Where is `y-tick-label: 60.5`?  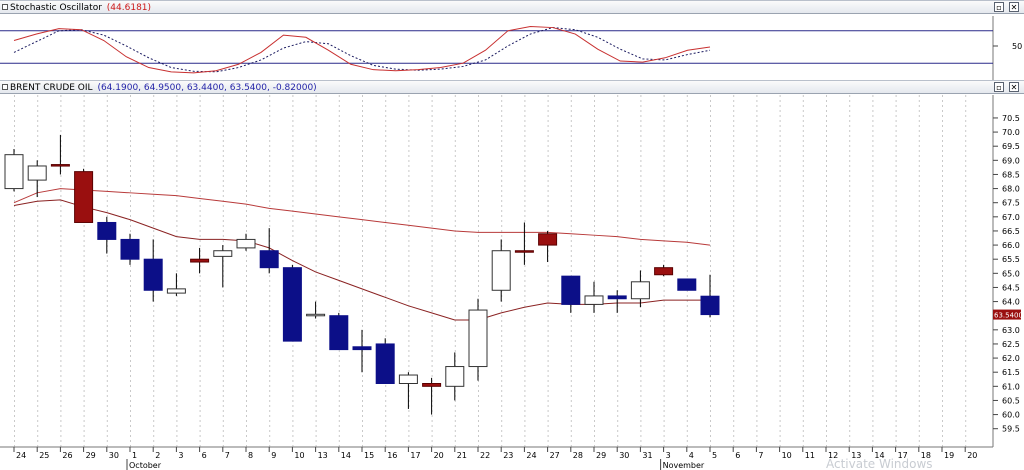
y-tick-label: 60.5 is located at coordinates (1011, 400).